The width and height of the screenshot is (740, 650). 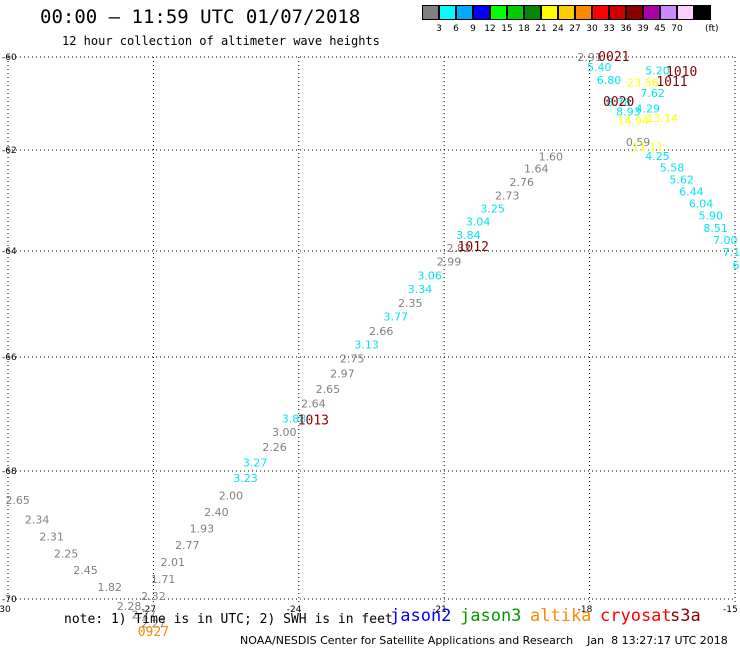 What do you see at coordinates (524, 29) in the screenshot?
I see `scale-label: 18` at bounding box center [524, 29].